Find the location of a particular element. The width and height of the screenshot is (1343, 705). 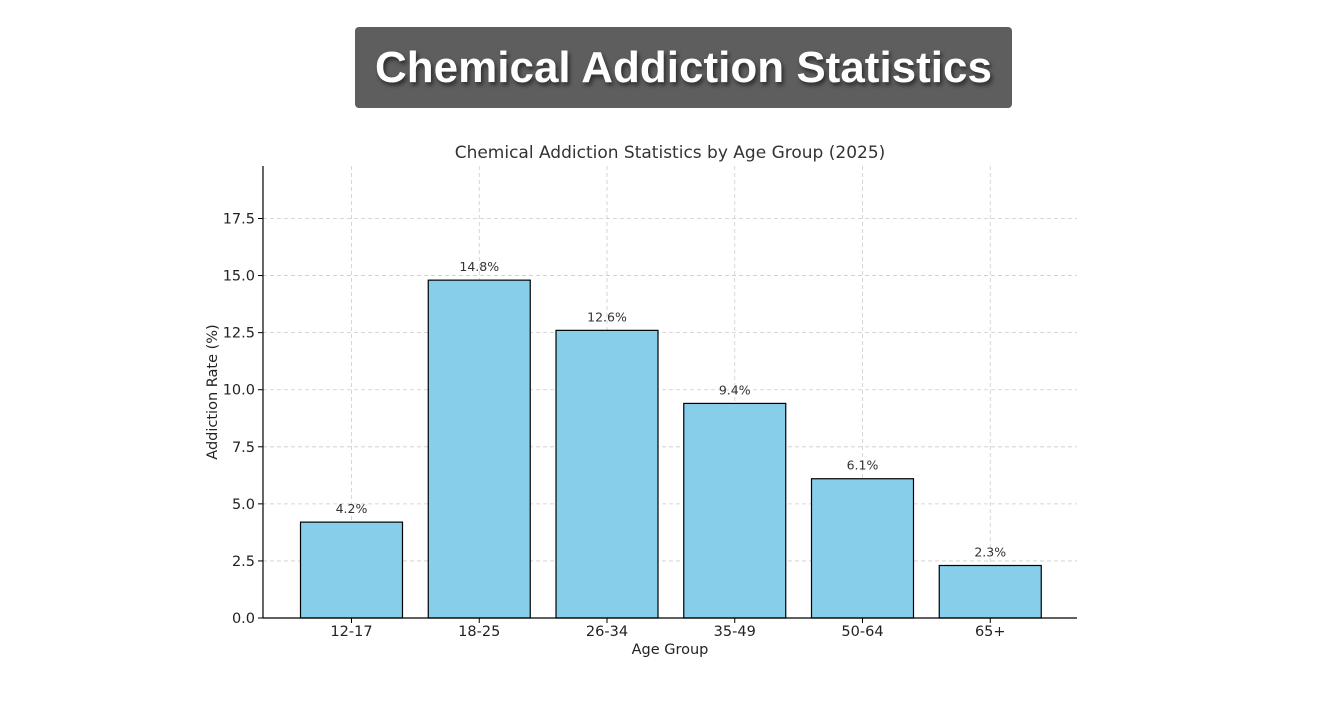

bar-value-label: 12.6% is located at coordinates (607, 316).